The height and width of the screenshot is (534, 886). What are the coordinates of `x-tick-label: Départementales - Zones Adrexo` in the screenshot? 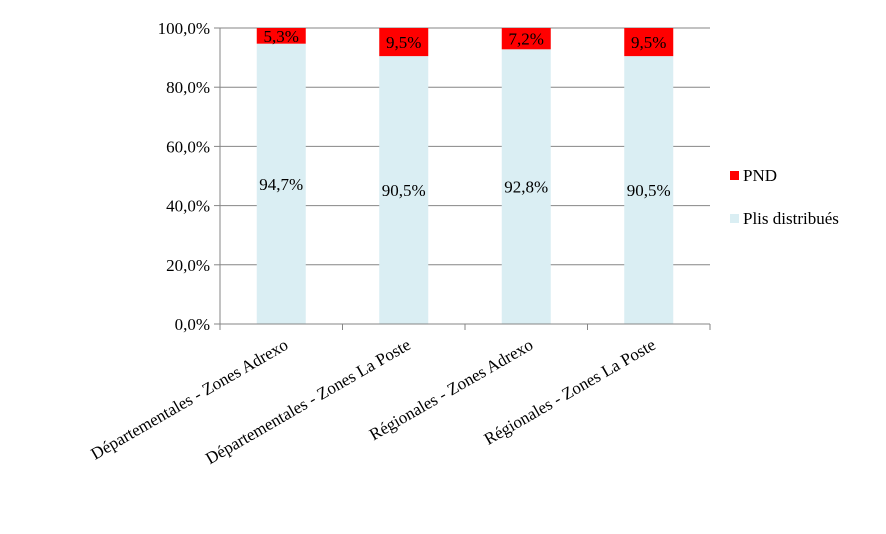 It's located at (190, 399).